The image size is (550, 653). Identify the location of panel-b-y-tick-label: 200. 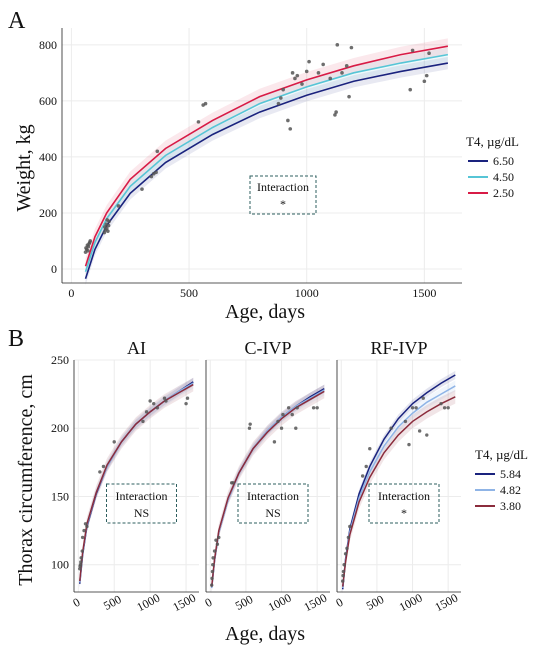
(60, 428).